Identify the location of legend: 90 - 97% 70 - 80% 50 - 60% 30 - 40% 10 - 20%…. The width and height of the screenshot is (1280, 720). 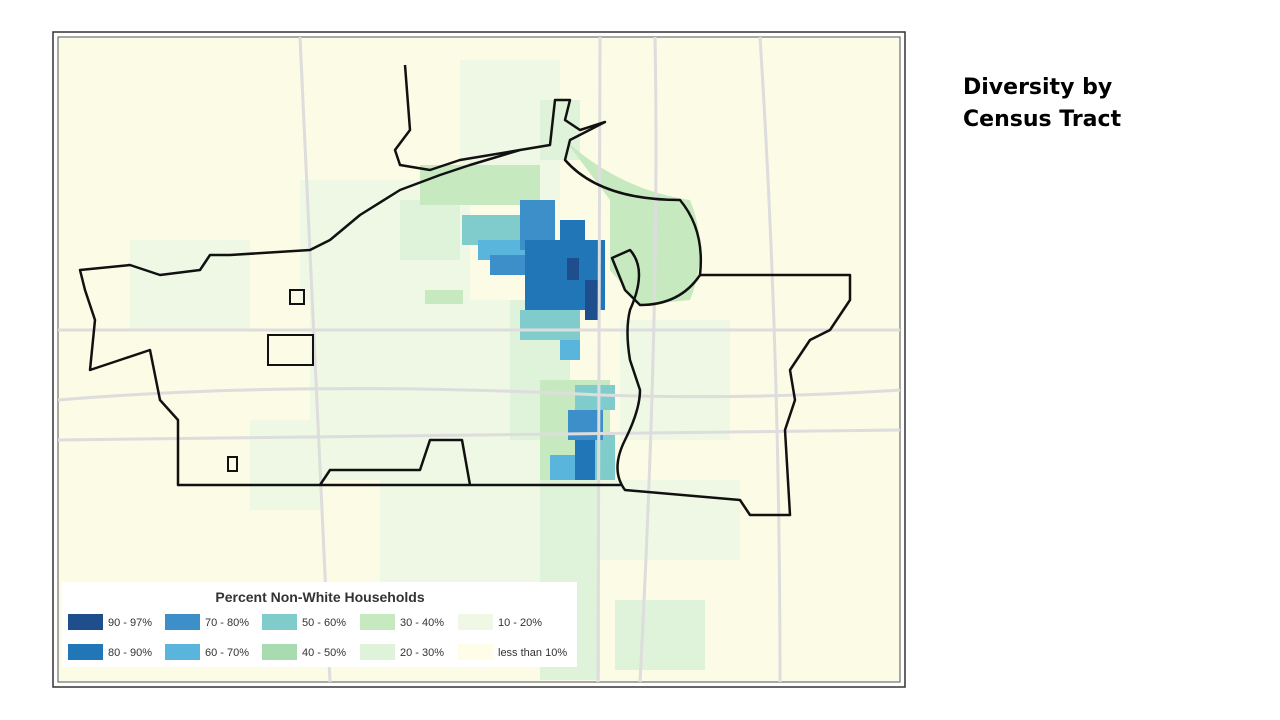
(317, 637).